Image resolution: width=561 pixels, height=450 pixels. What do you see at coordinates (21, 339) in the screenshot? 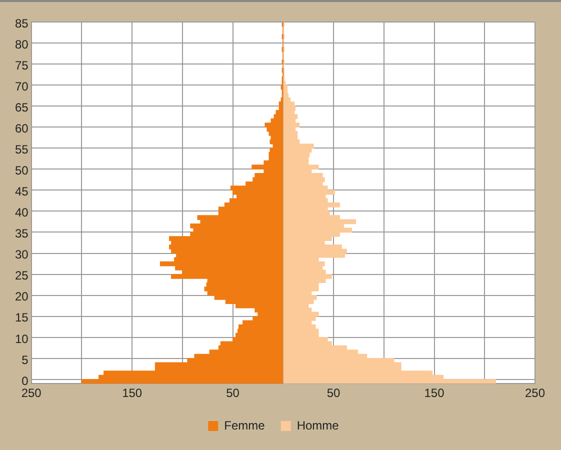
I see `y-tick-label: 10` at bounding box center [21, 339].